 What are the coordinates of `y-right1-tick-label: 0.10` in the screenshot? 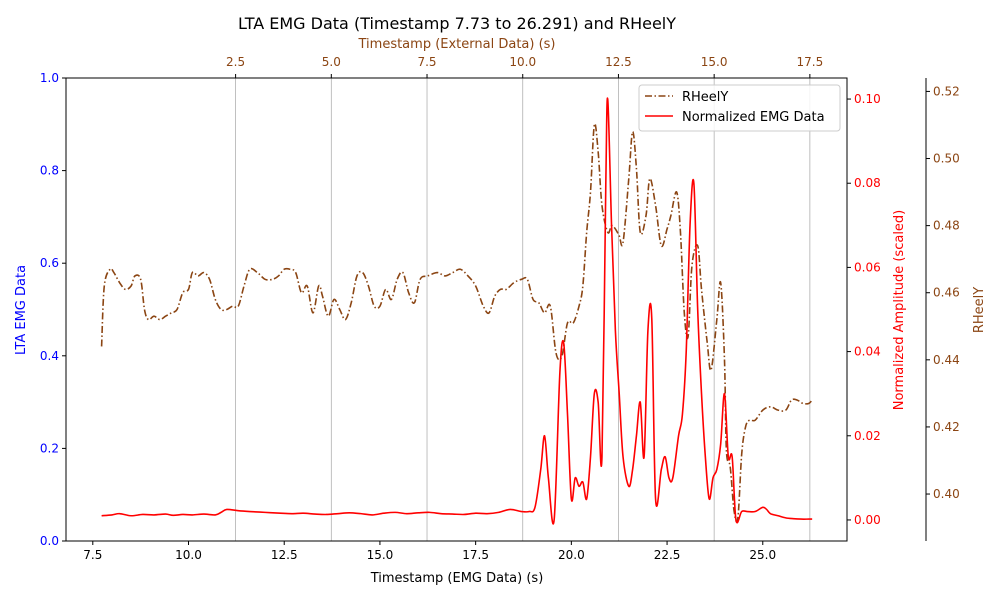 It's located at (867, 99).